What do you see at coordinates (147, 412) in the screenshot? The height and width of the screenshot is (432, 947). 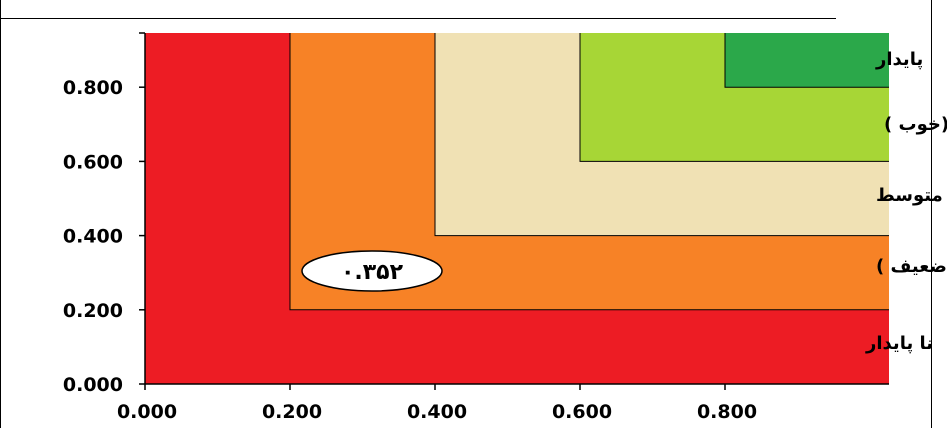 I see `x-tick-label: 0.000` at bounding box center [147, 412].